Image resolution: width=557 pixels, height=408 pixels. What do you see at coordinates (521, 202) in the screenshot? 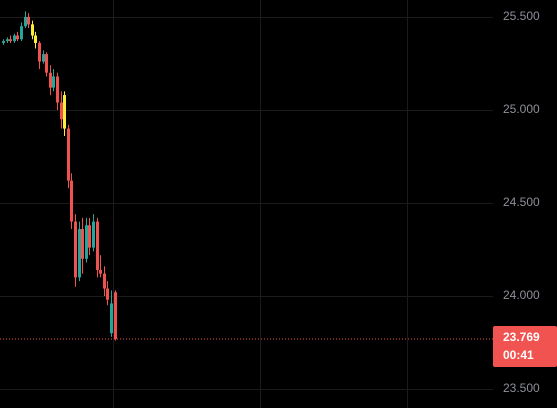
I see `y-tick-label: 24.500` at bounding box center [521, 202].